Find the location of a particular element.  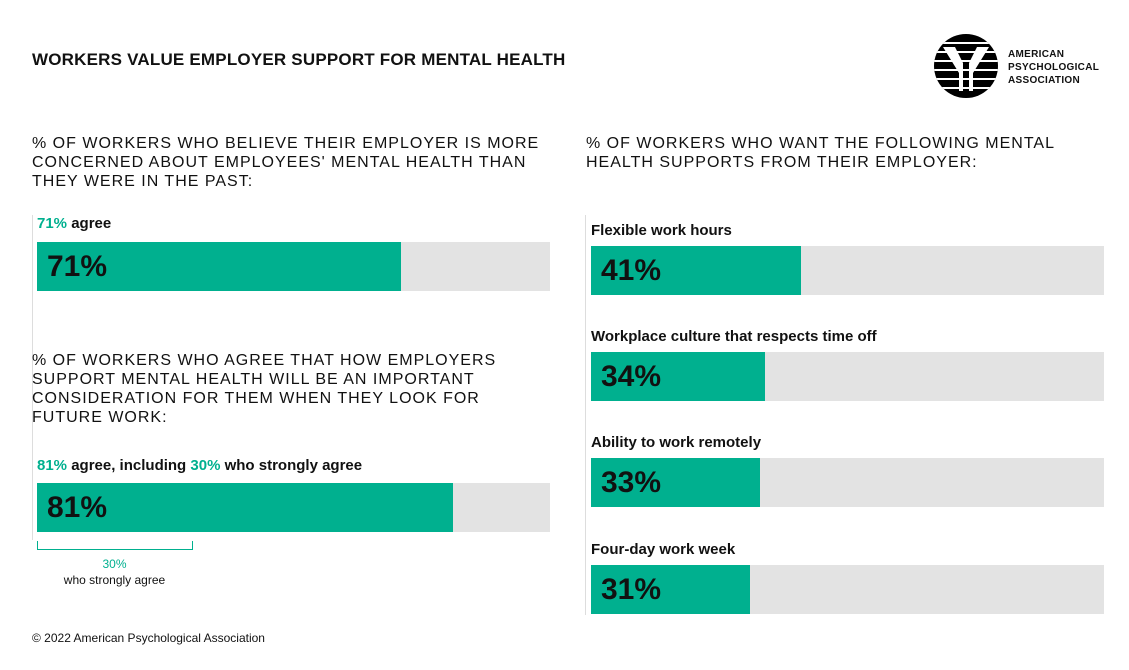

logo-text: AMERICAN PSYCHOLOGICAL ASSOCIATION is located at coordinates (1053, 67).